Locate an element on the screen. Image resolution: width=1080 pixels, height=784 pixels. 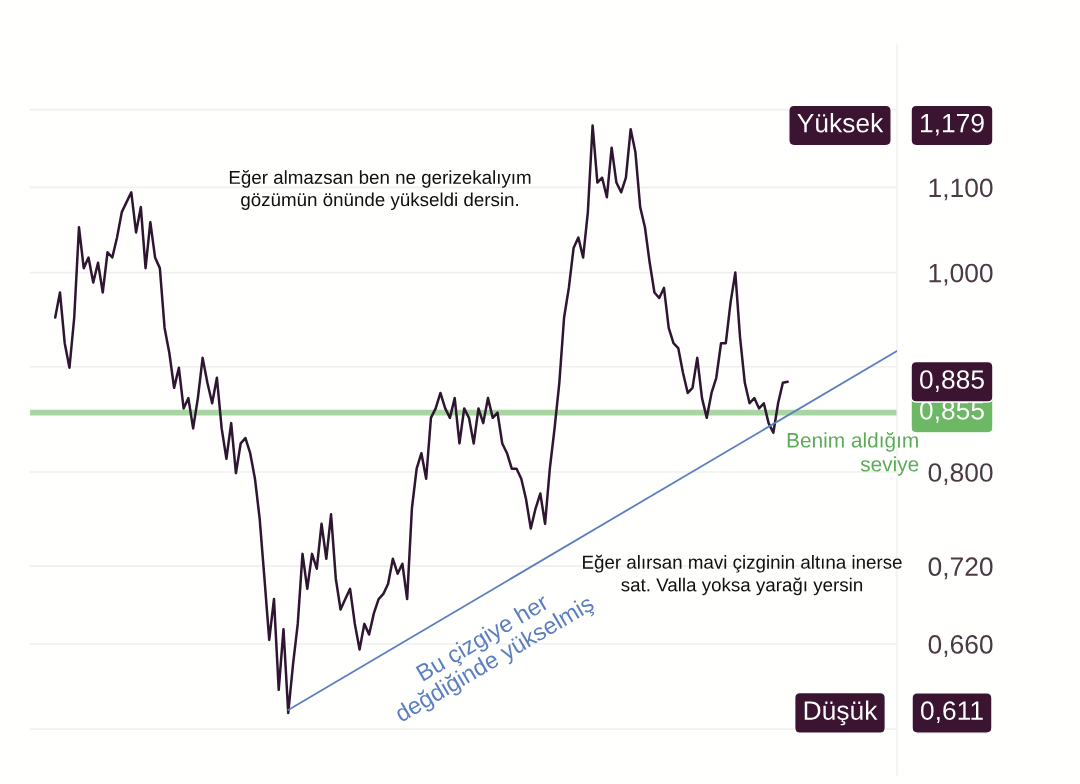
text: 0,885 is located at coordinates (952, 381).